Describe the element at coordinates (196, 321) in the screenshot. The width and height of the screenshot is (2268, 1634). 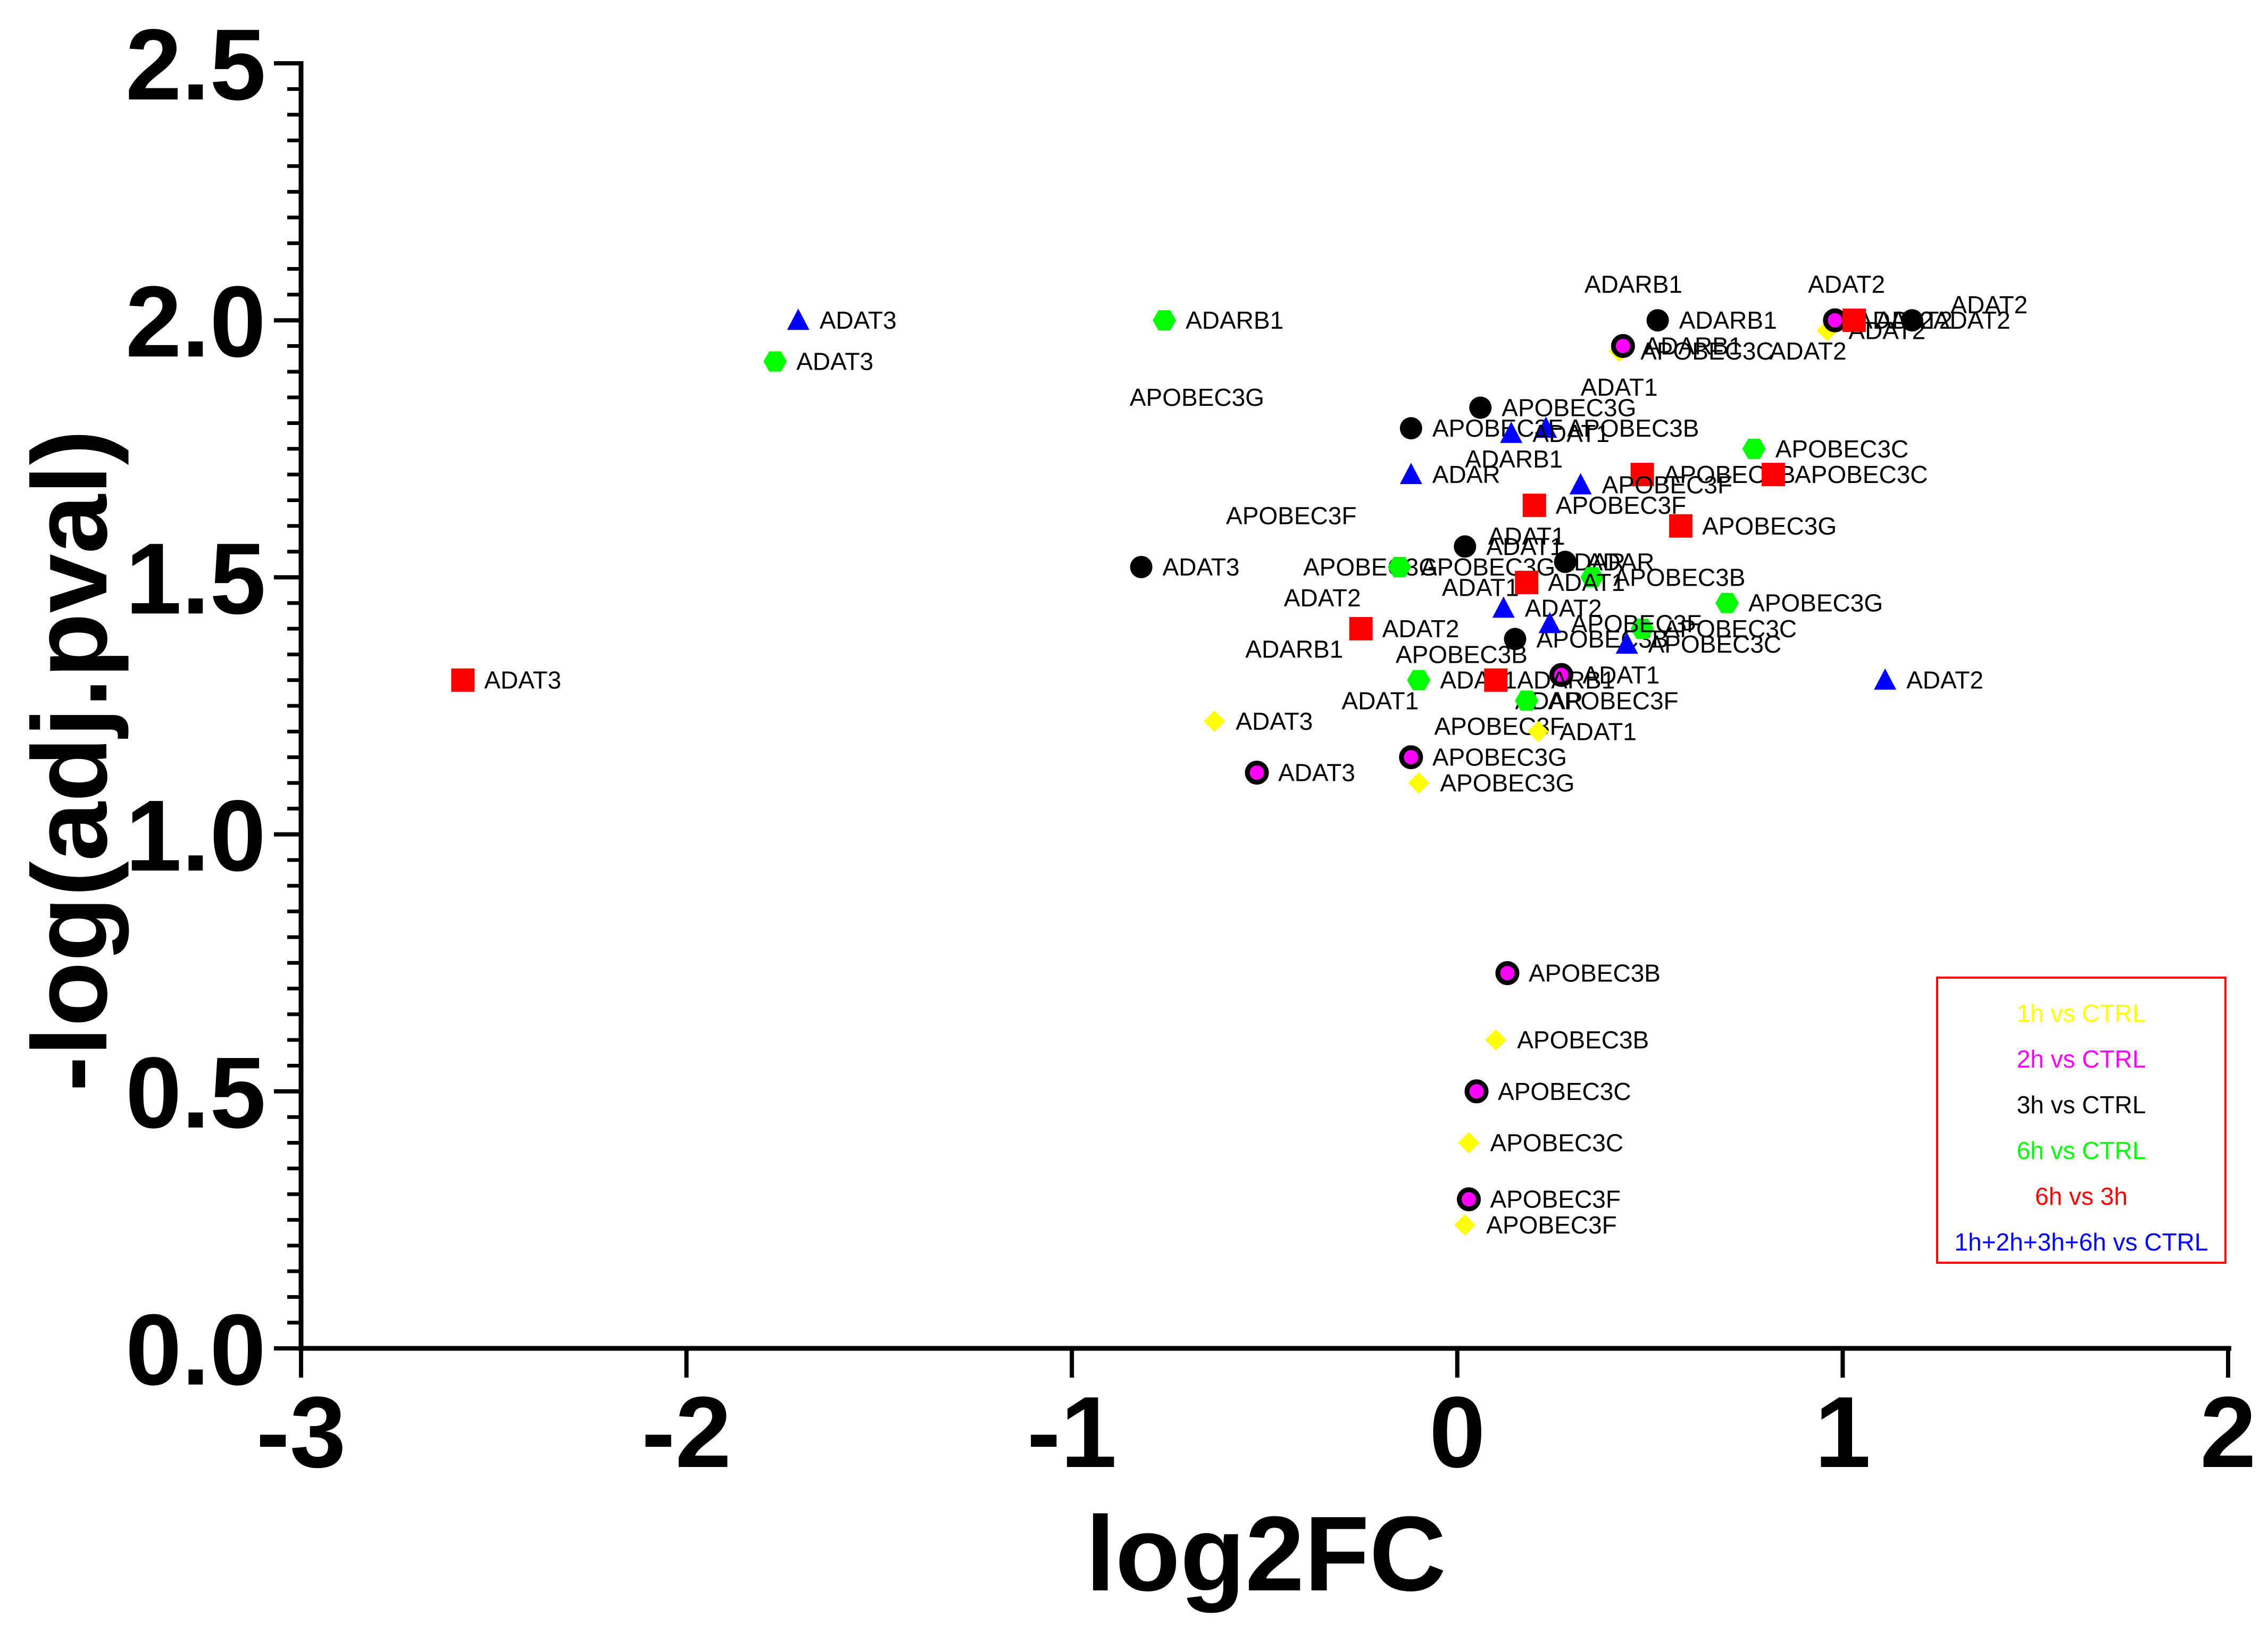
I see `y-tick-label: 2.0` at that location.